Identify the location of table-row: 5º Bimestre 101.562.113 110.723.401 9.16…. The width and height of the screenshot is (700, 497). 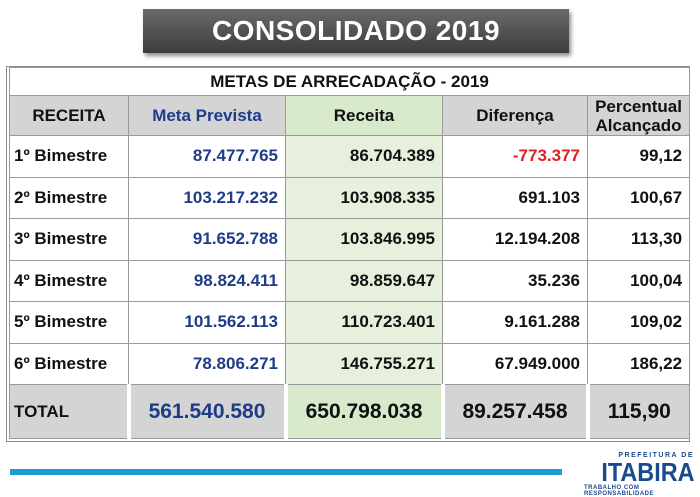
(350, 322).